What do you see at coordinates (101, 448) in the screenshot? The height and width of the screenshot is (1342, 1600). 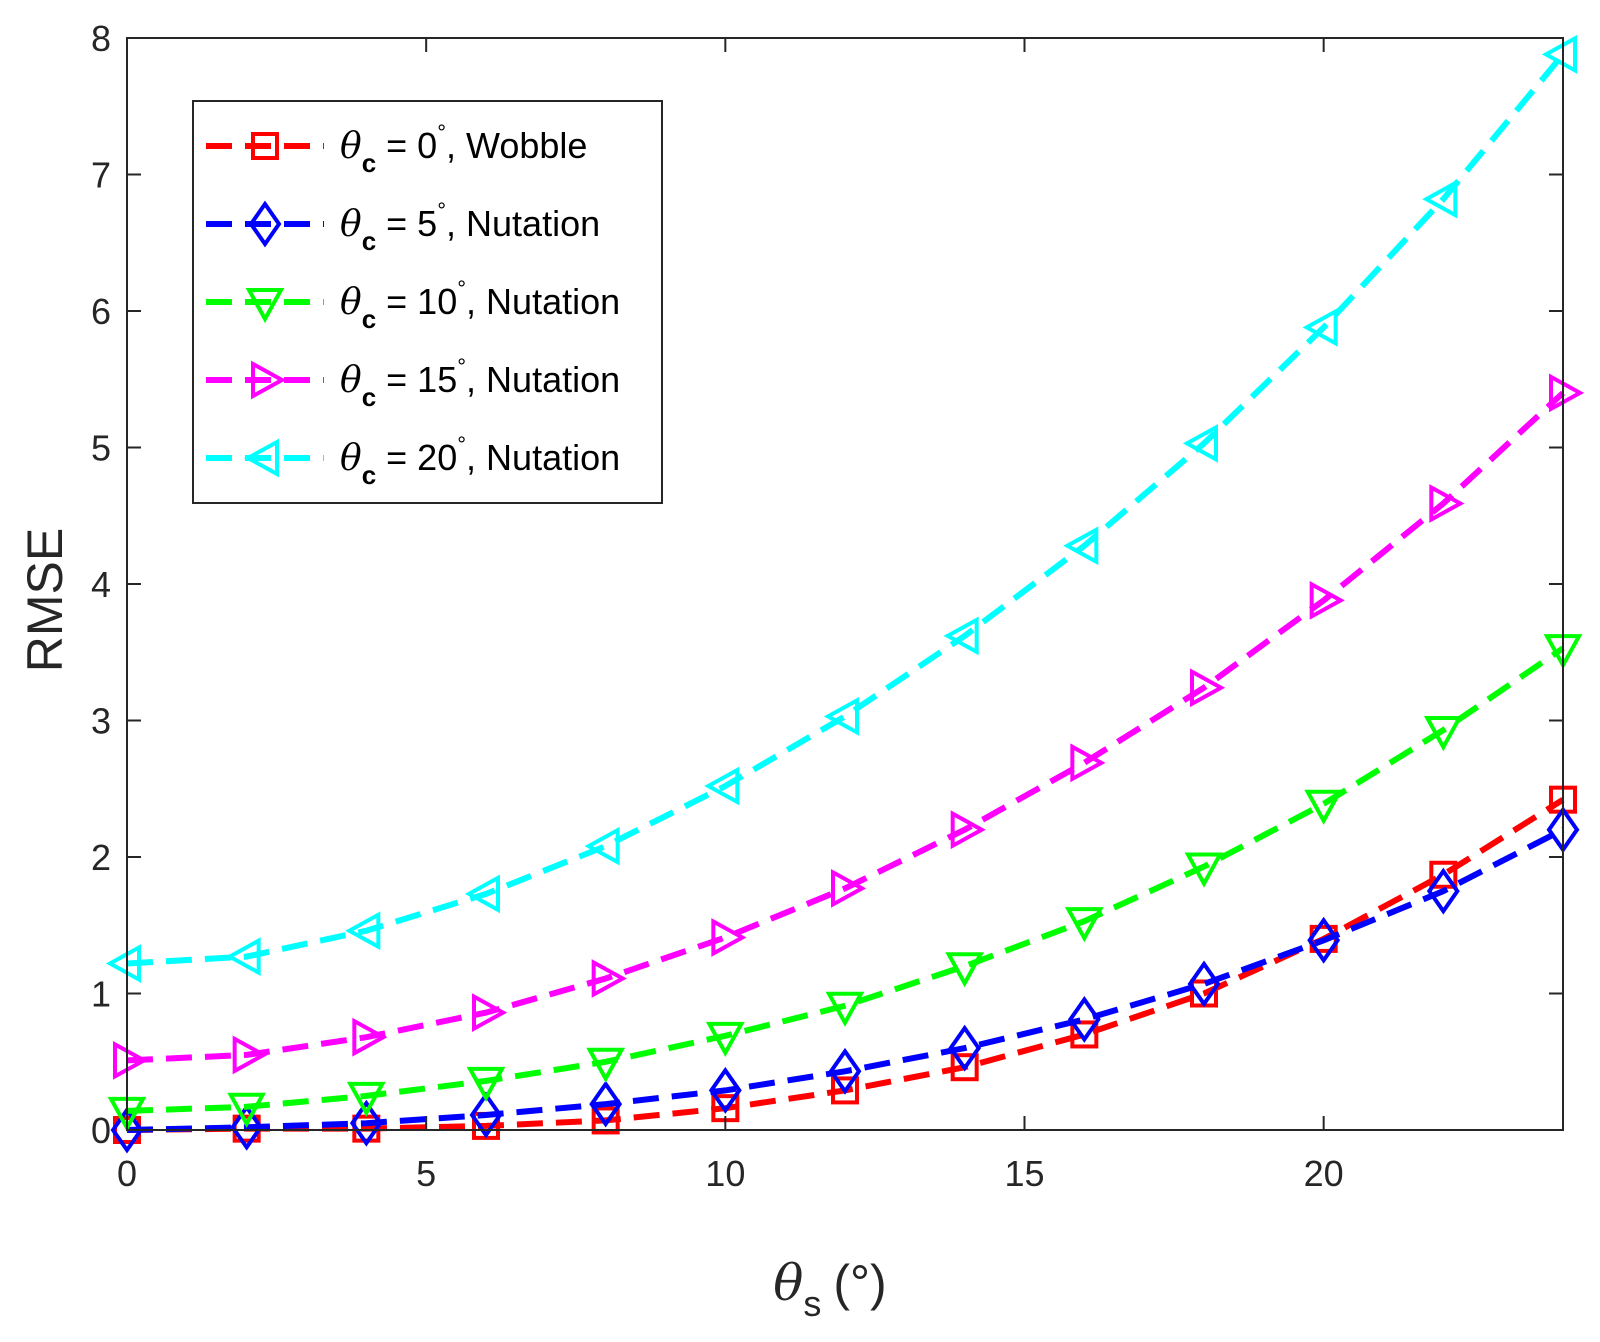 I see `y-tick-label: 5` at bounding box center [101, 448].